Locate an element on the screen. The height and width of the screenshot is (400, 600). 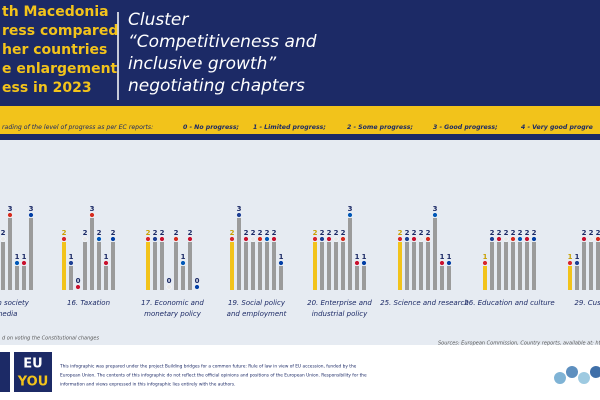
header-right-line: inclusive growth” is located at coordinates (202, 64).